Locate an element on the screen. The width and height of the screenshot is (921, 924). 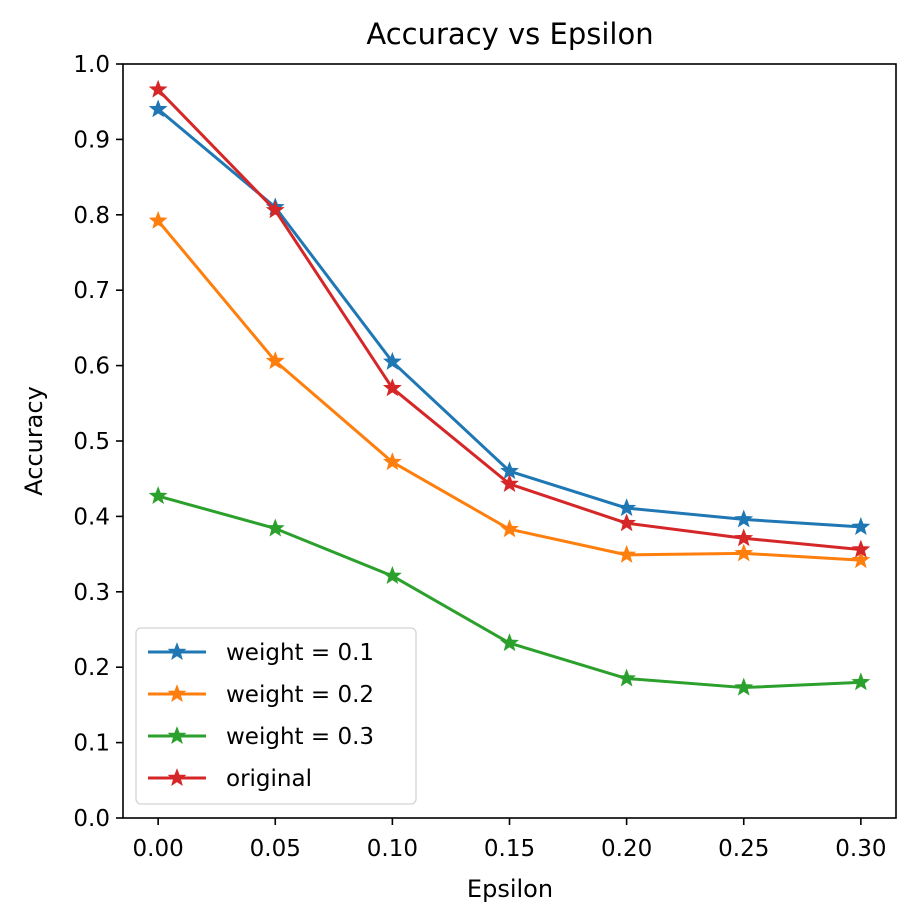
legend-label: weight = 0.2 is located at coordinates (300, 695).